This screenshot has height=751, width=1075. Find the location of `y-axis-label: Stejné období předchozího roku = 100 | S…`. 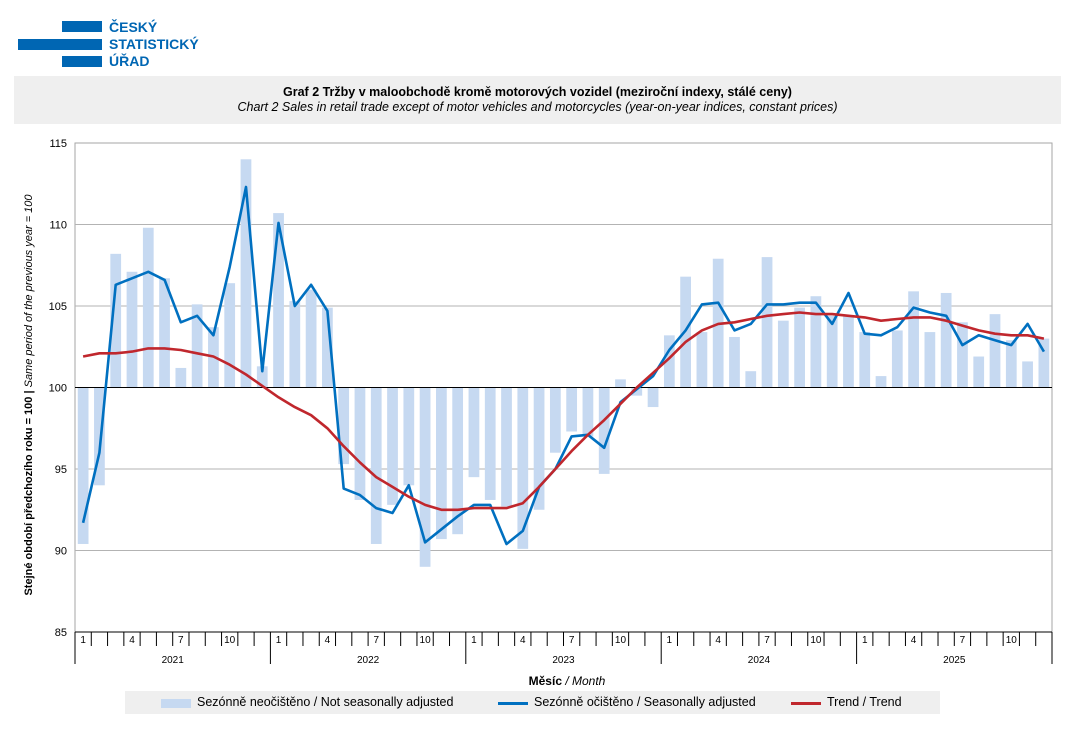

y-axis-label: Stejné období předchozího roku = 100 | S… is located at coordinates (29, 395).